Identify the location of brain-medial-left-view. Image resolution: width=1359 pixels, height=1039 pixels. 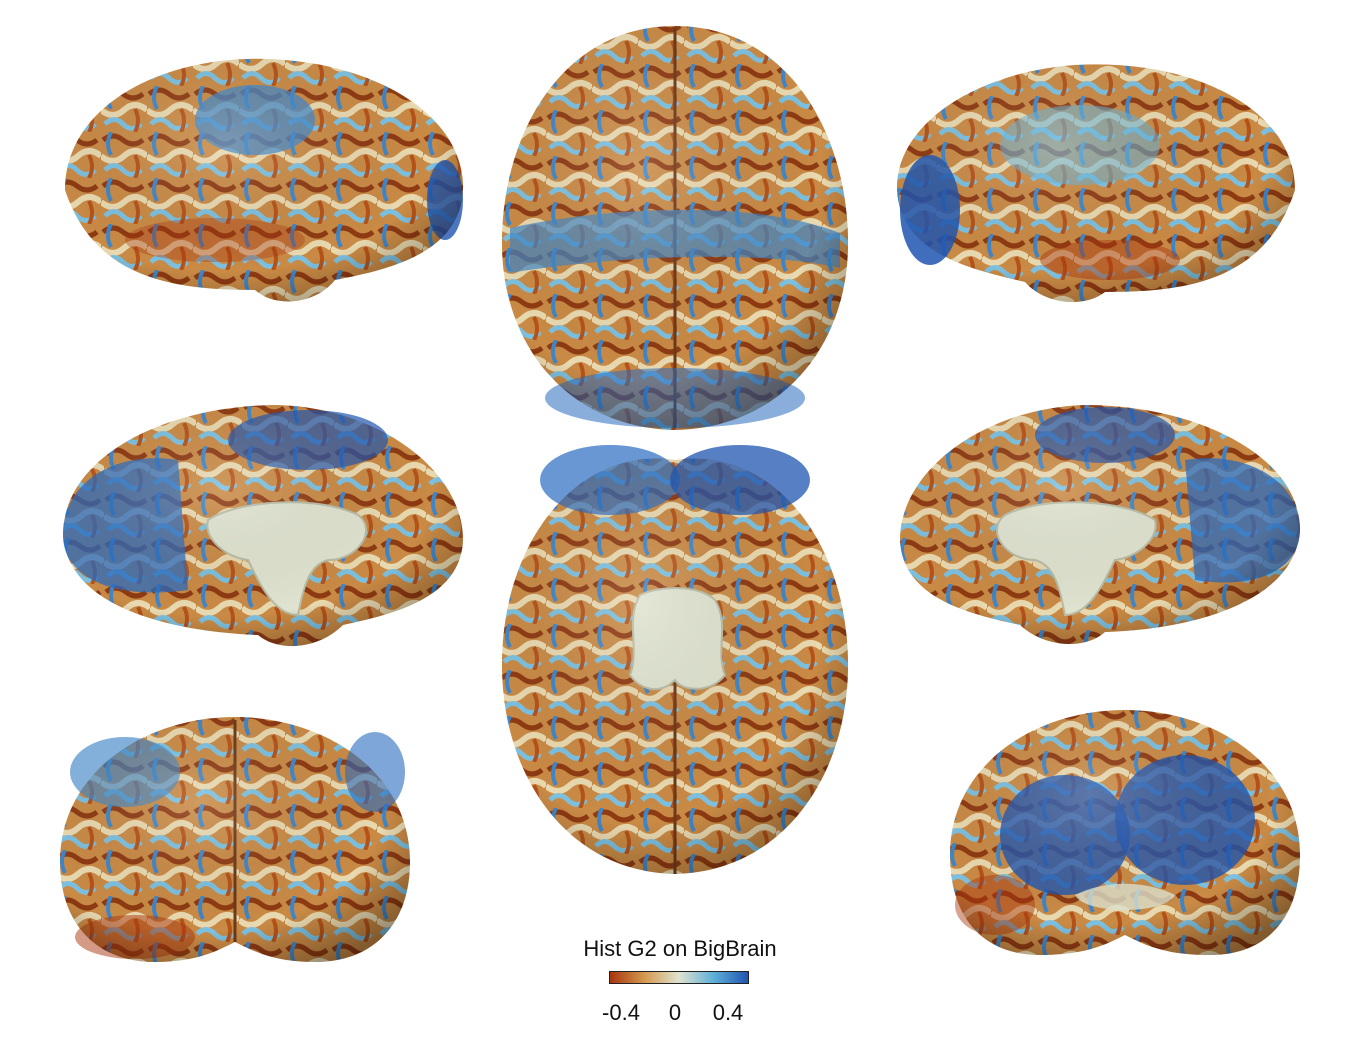
(263, 527).